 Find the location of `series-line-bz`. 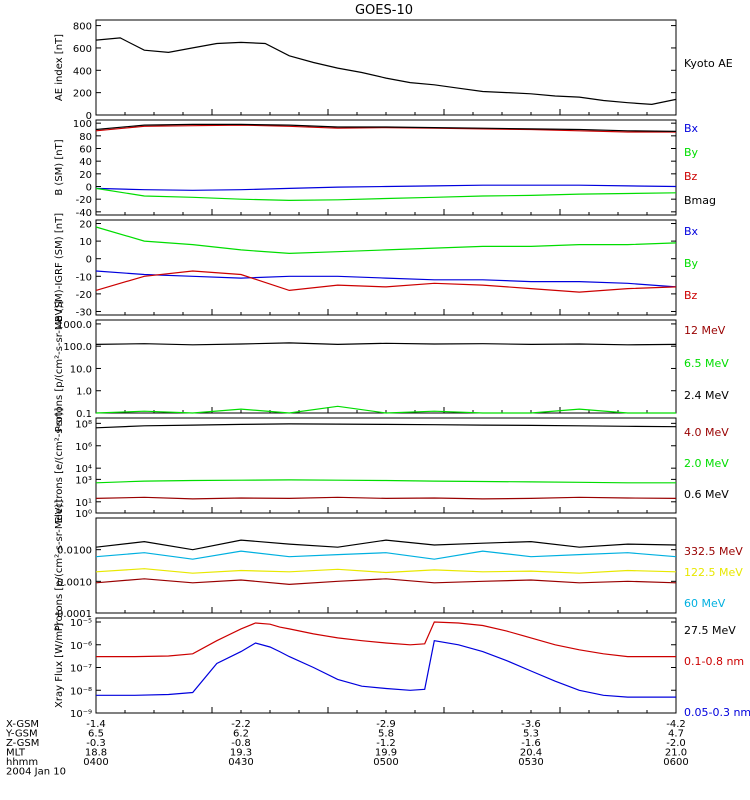

series-line-bz is located at coordinates (386, 281).